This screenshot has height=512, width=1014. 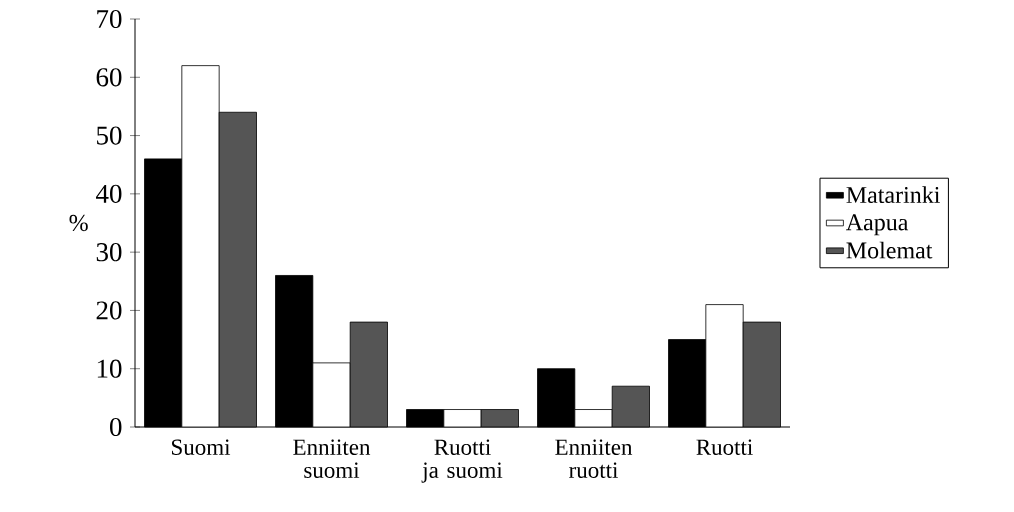 I want to click on x-tick-label: Suomi, so click(x=201, y=447).